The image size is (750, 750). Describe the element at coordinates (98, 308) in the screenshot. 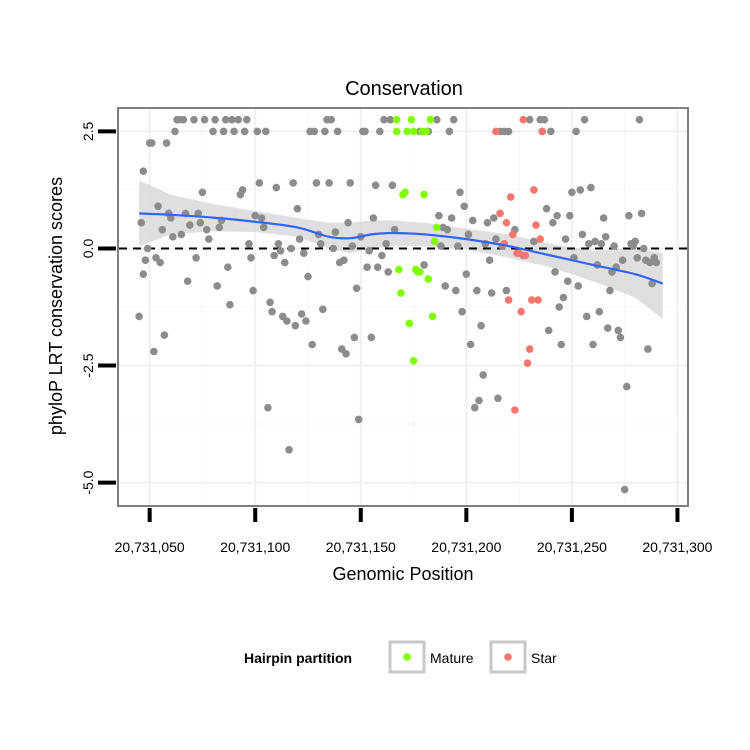

I see `y-axis: -5.0 -2.5 0.0 2.5` at that location.